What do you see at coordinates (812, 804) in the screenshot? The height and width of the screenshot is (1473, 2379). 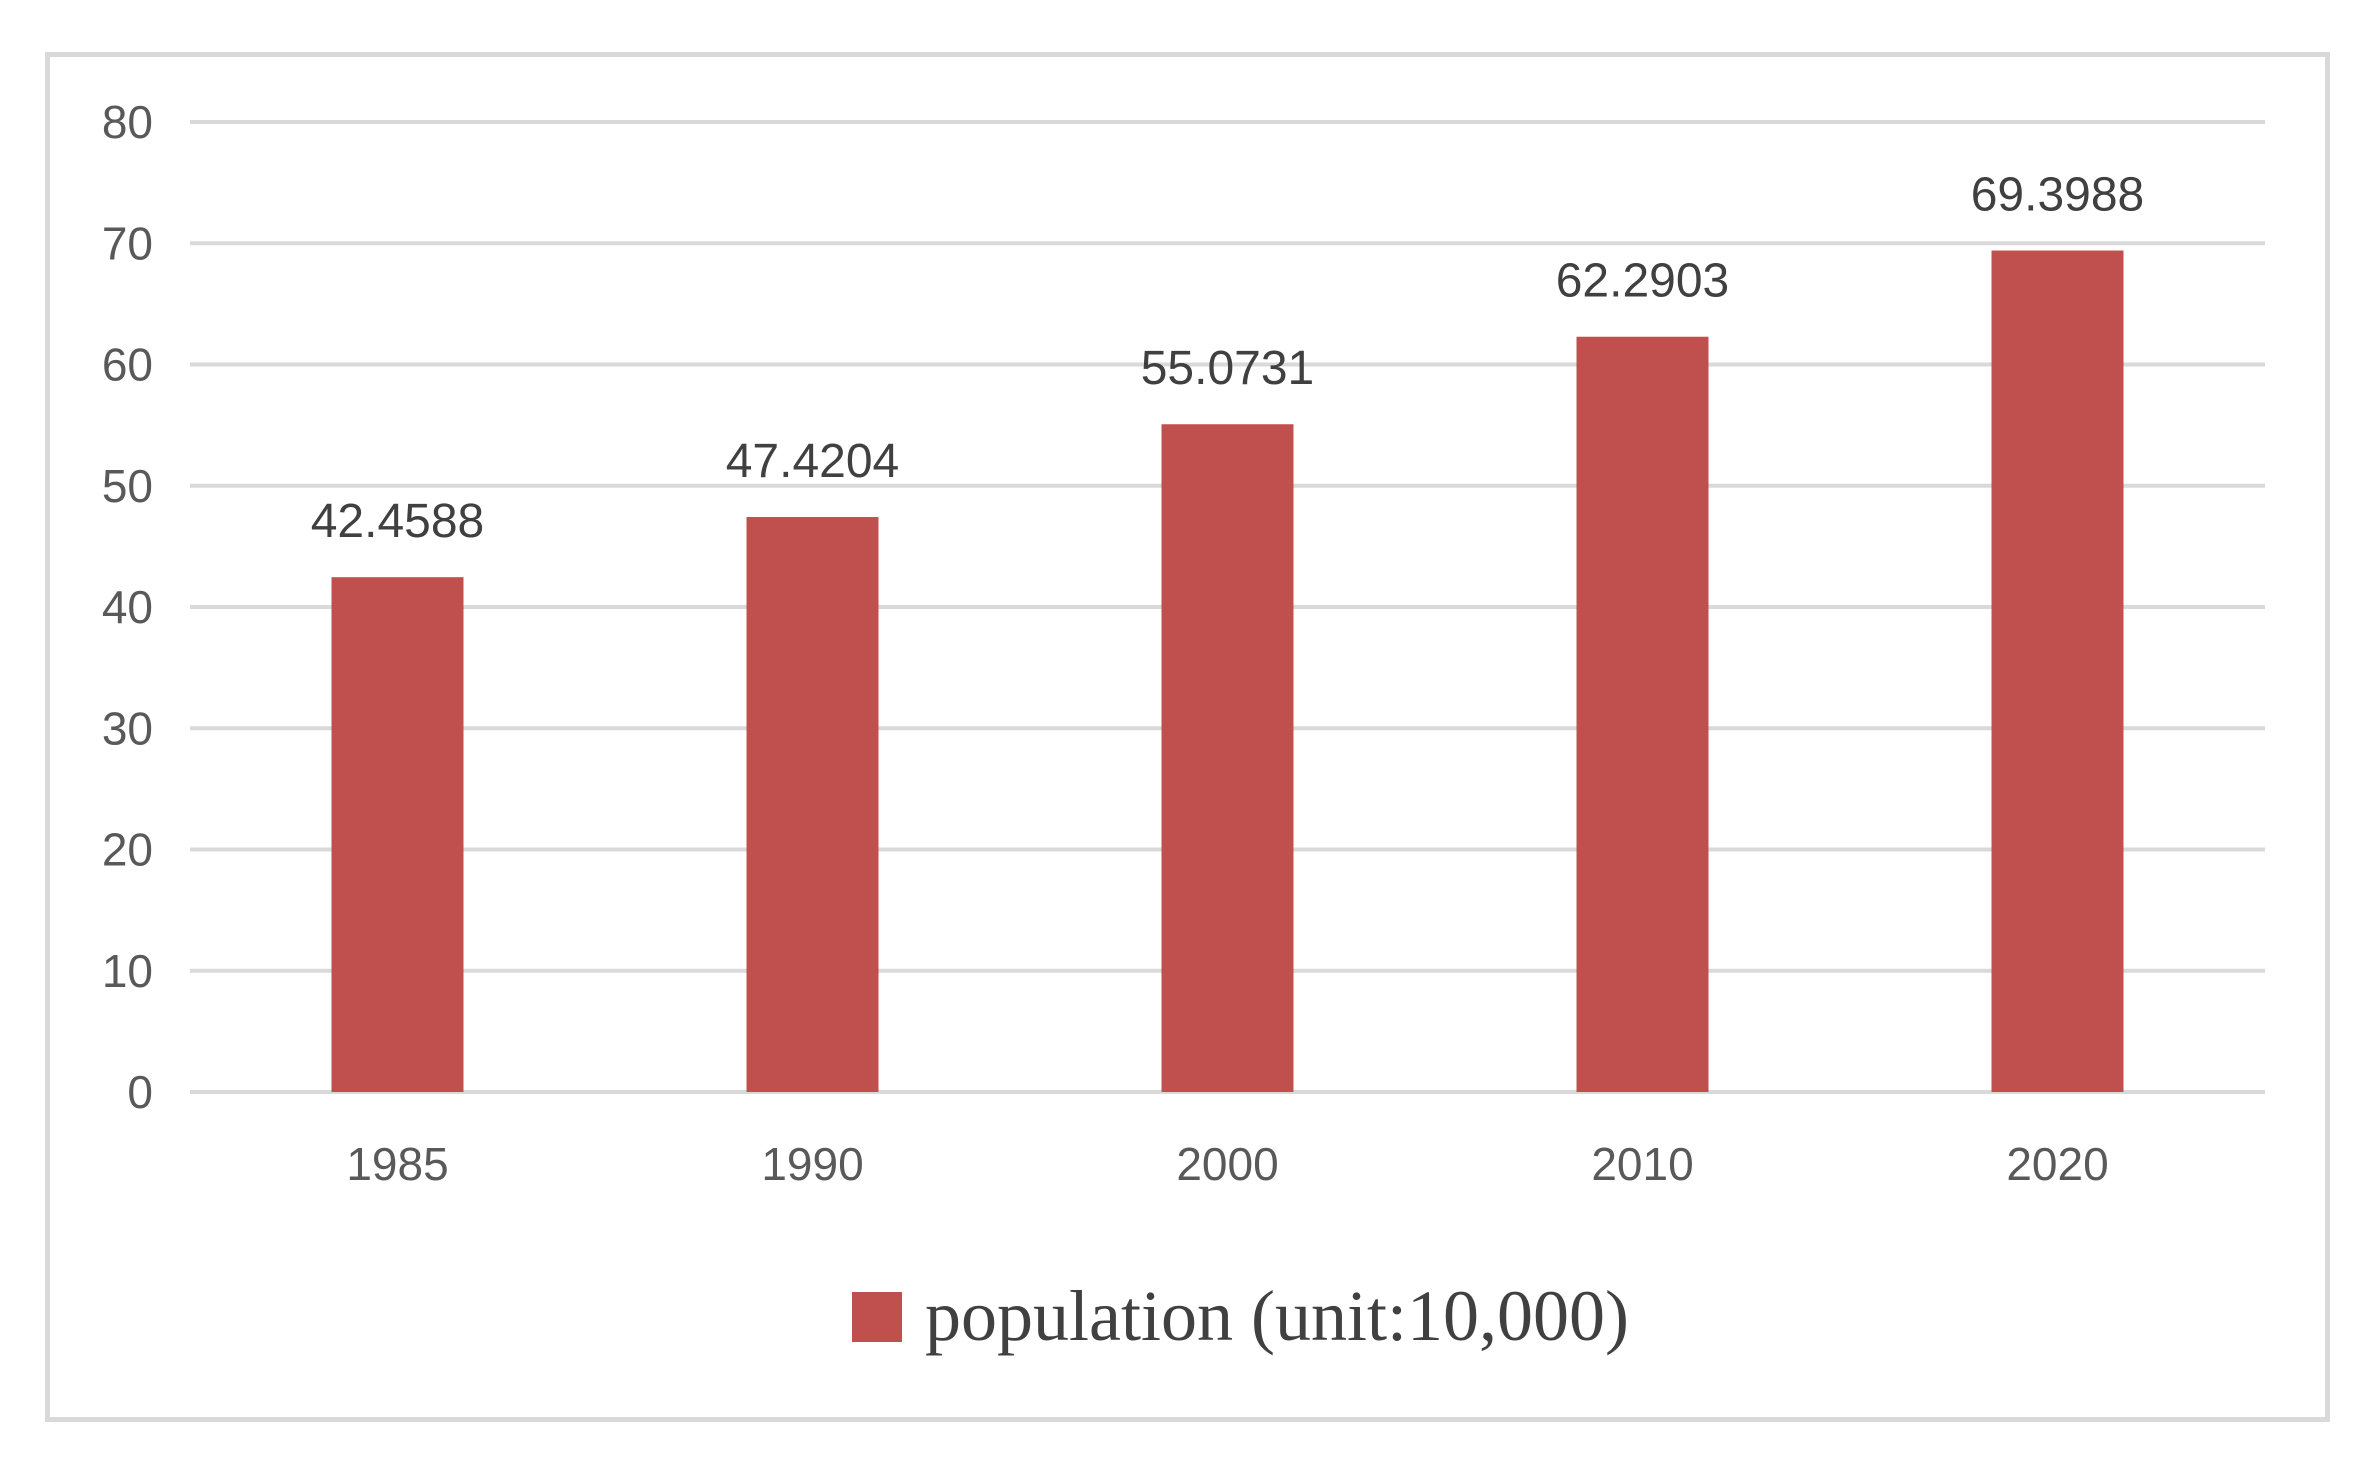 I see `bar-1990` at bounding box center [812, 804].